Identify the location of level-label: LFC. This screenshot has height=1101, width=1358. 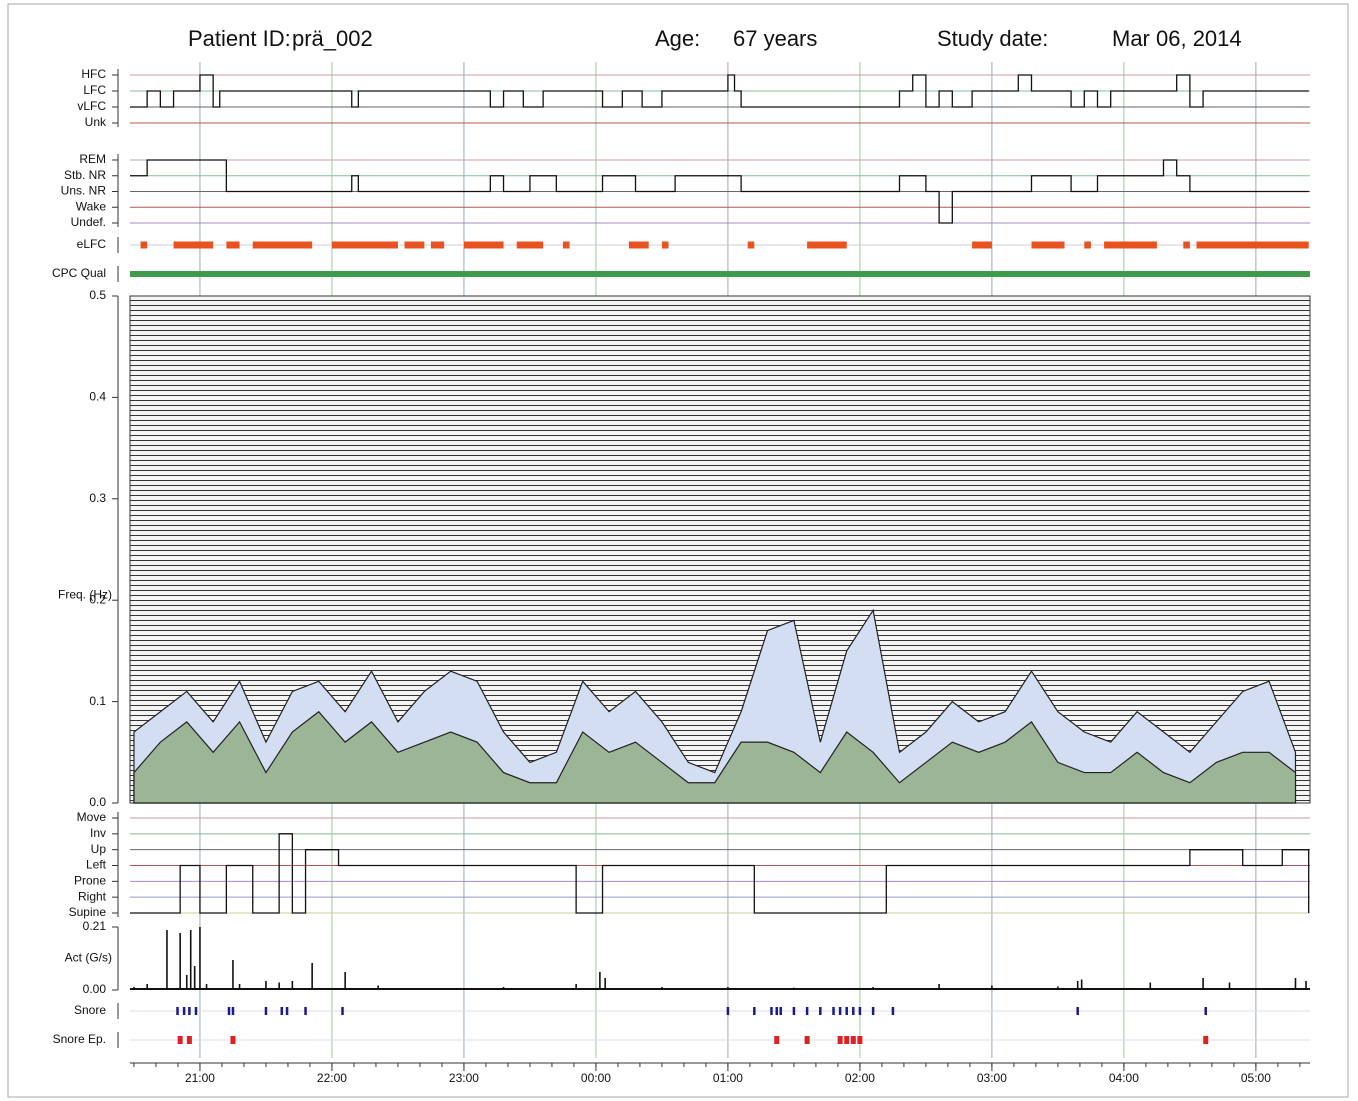
(94, 90).